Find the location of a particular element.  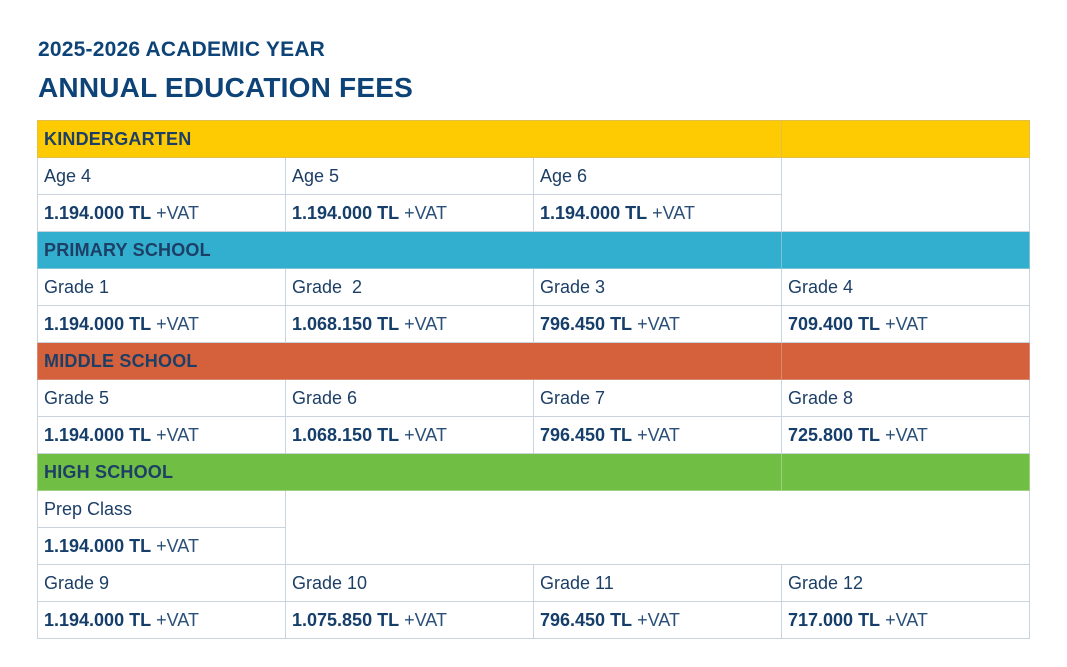

kindergarten-band: KINDERGARTEN is located at coordinates (533, 139).